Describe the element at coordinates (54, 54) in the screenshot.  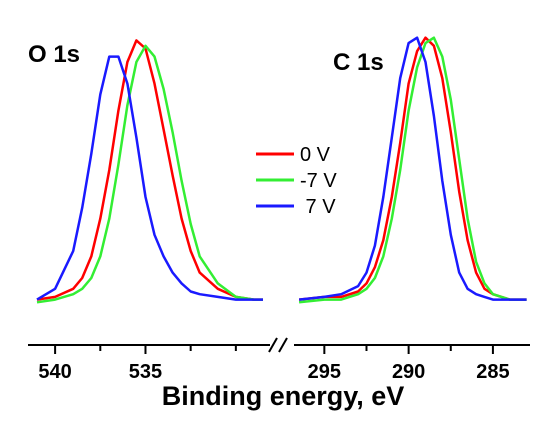
I see `panel-label-o1s: O 1s` at that location.